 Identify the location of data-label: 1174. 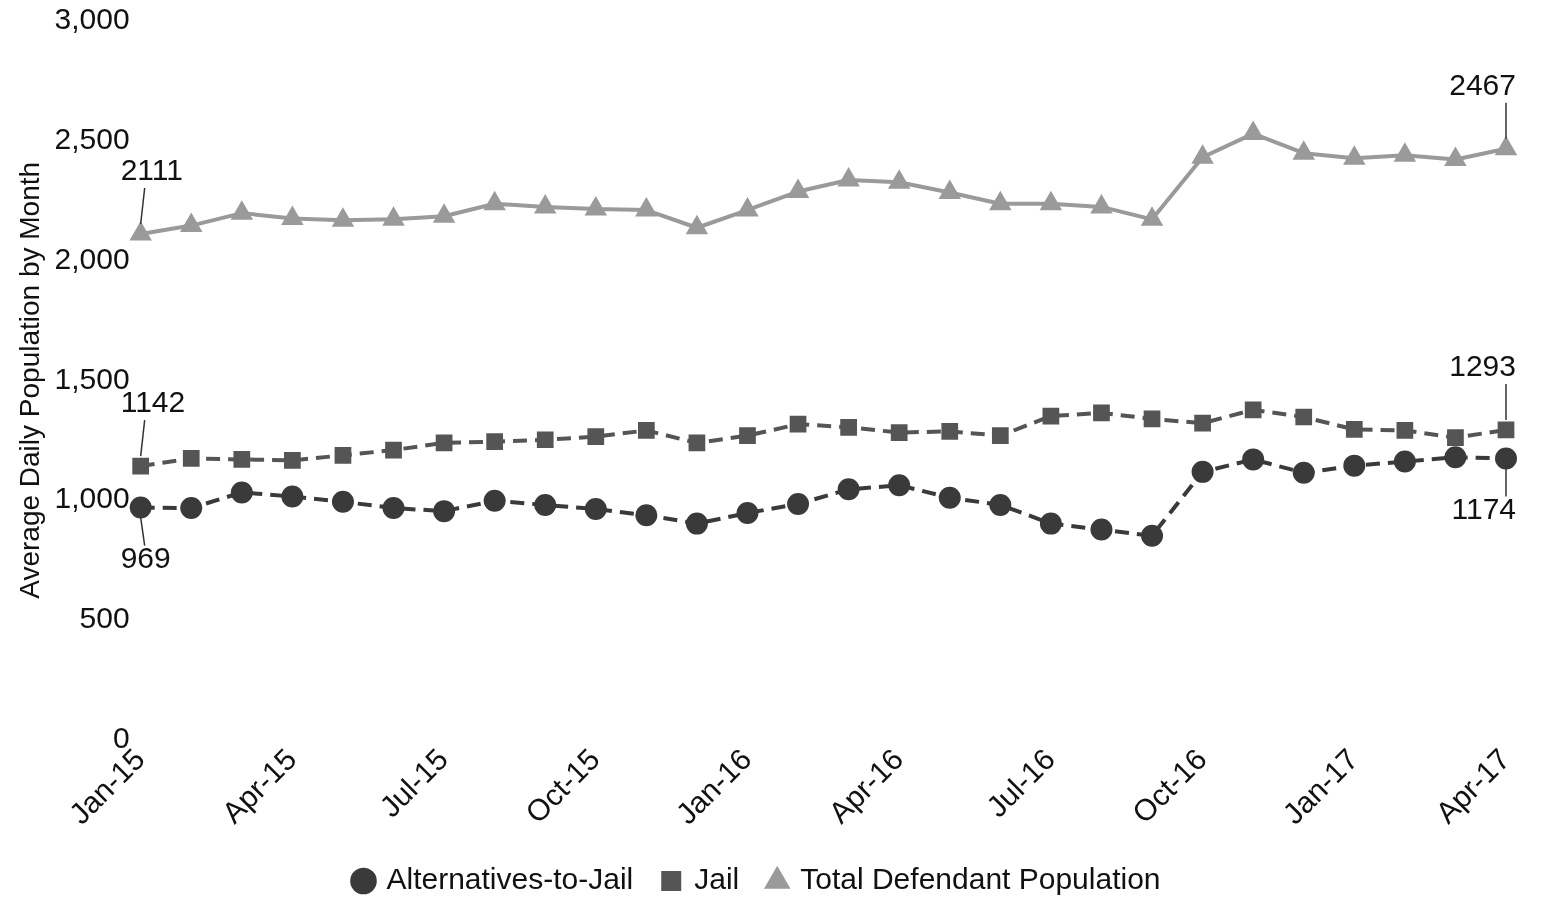
(1483, 508).